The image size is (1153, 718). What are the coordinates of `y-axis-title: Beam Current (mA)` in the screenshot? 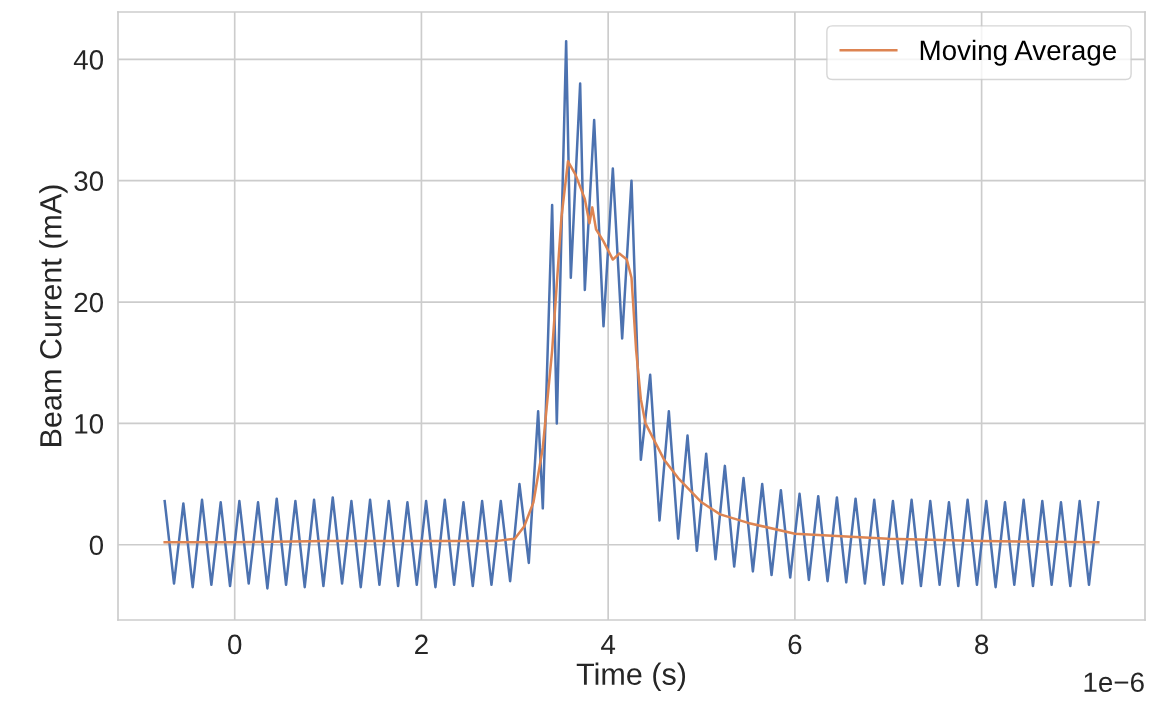 It's located at (53, 315).